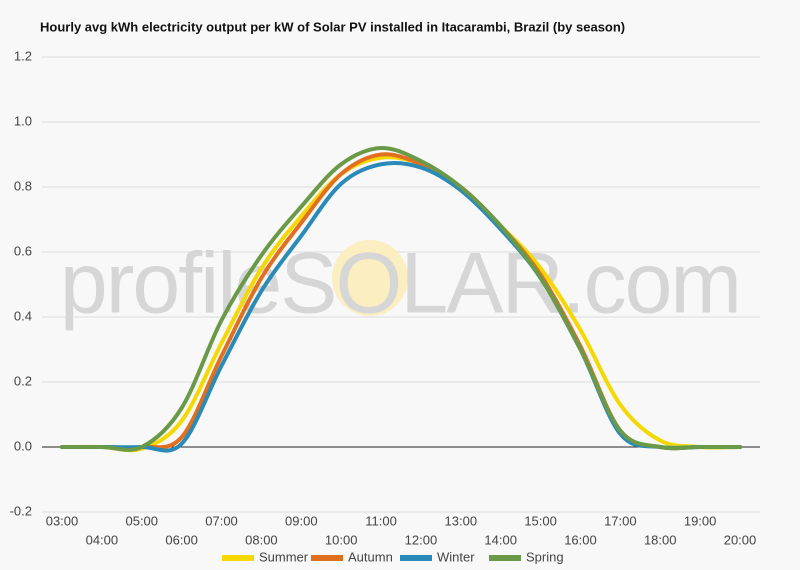 This screenshot has width=800, height=570. I want to click on x-tick-label: 12:00, so click(421, 539).